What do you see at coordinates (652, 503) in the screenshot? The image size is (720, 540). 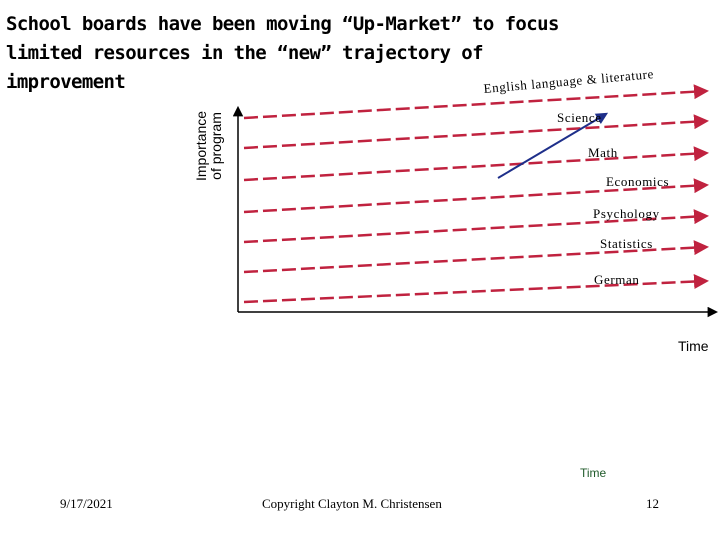 I see `footer-page-number: 12` at bounding box center [652, 503].